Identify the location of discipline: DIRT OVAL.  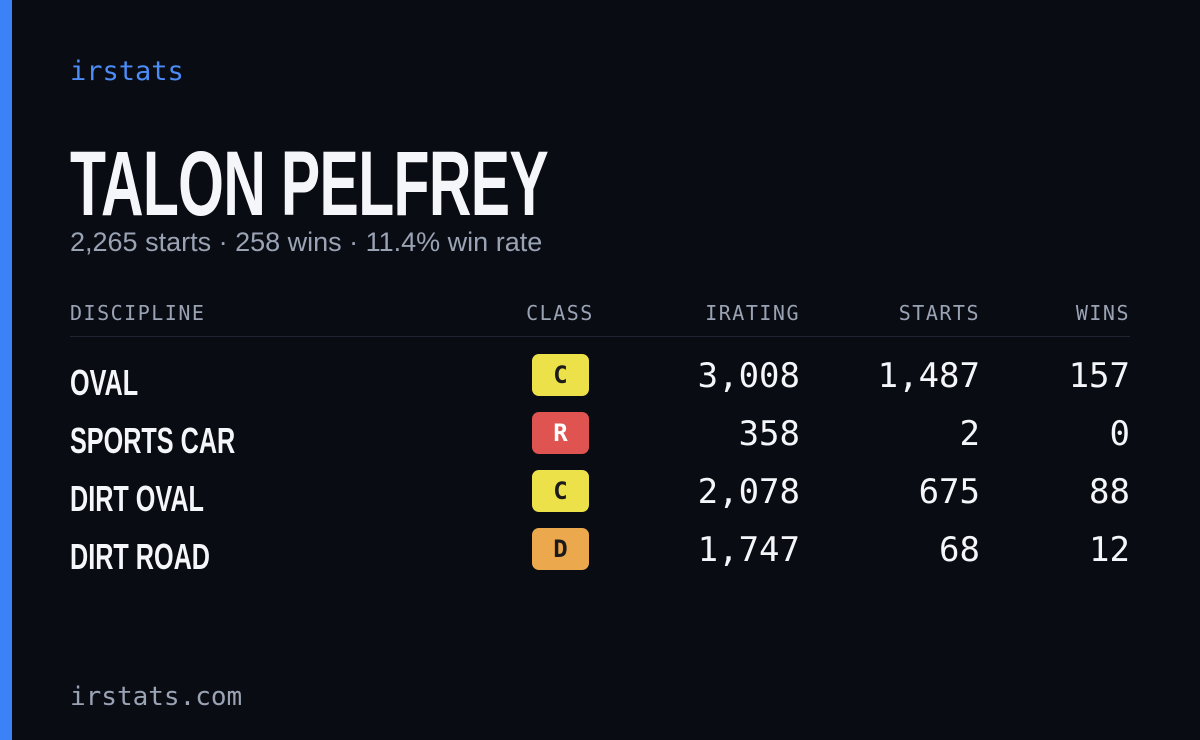
(137, 498).